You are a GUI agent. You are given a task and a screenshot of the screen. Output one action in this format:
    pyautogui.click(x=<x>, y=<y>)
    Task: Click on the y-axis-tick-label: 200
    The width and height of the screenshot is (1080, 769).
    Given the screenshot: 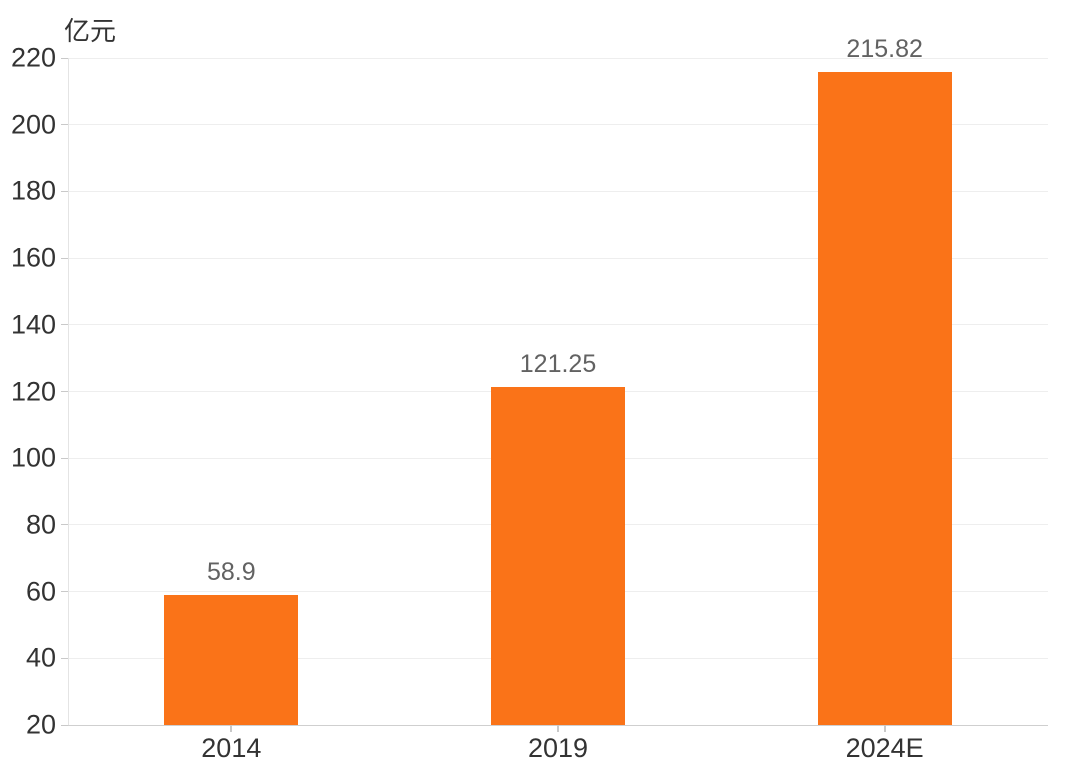 What is the action you would take?
    pyautogui.click(x=33, y=124)
    